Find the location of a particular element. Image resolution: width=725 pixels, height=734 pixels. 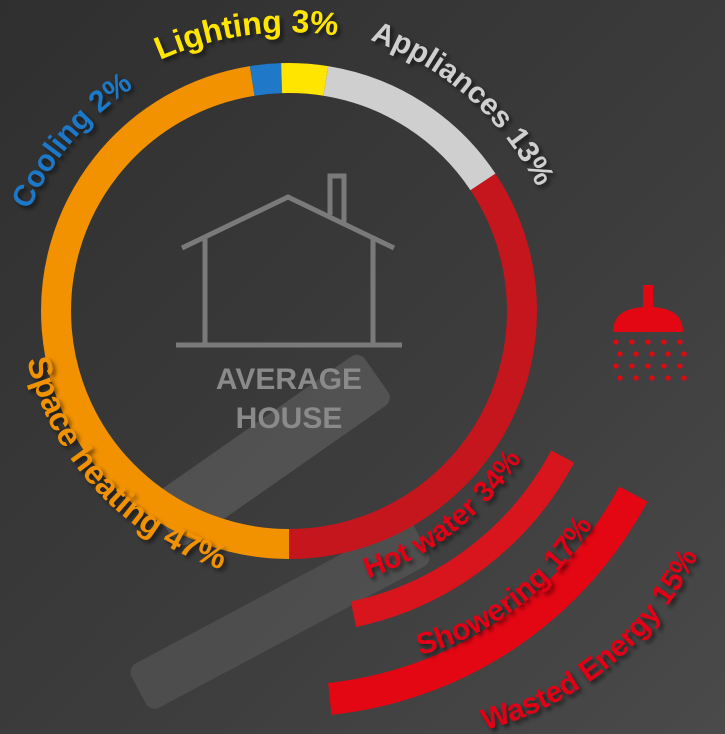

house-outline-icon is located at coordinates (289, 260).